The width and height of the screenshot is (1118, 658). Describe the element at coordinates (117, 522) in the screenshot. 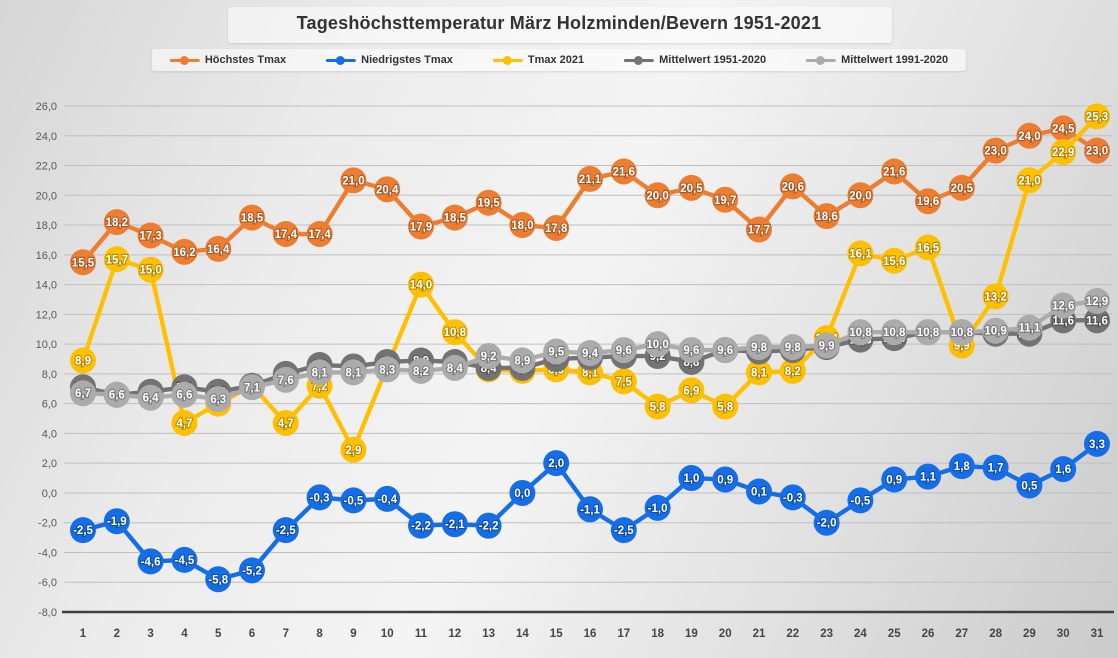

I see `svg-text: -1,9` at that location.